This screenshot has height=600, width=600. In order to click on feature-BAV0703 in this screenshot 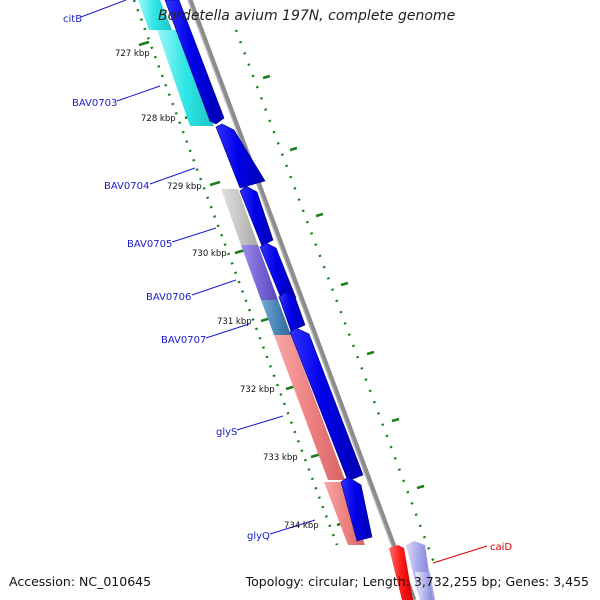, I will do `click(185, 78)`.